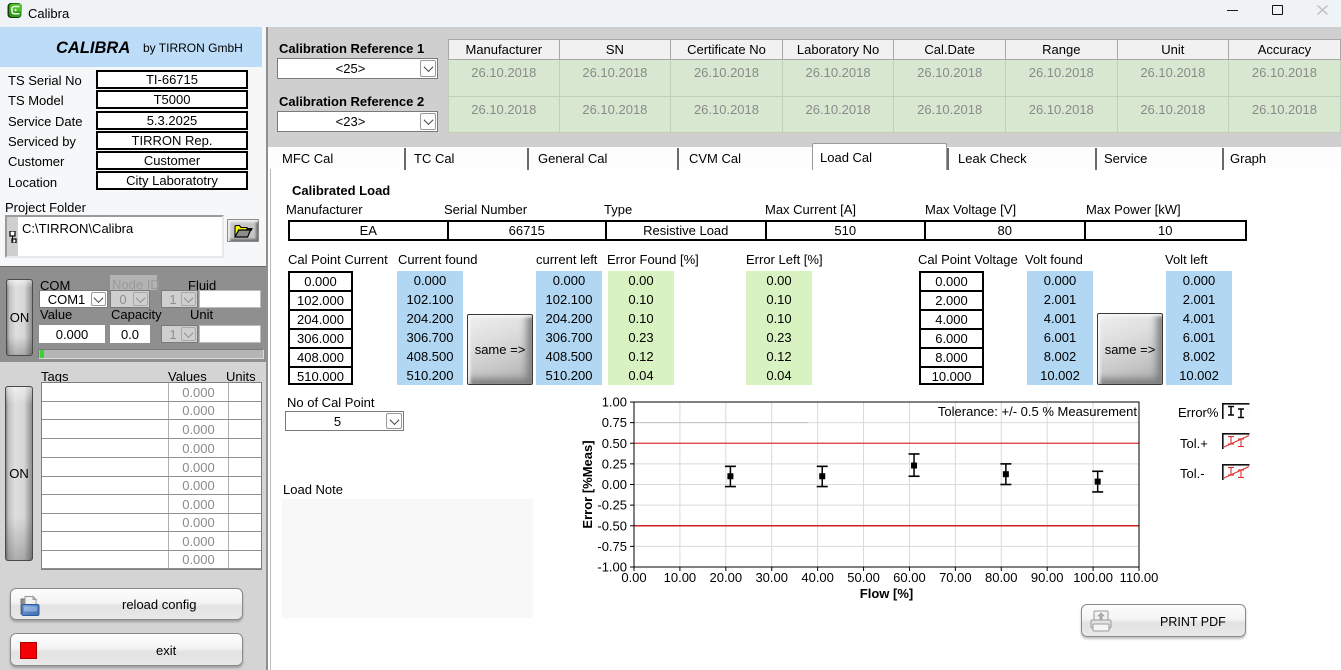 Image resolution: width=1341 pixels, height=670 pixels. What do you see at coordinates (1037, 411) in the screenshot?
I see `svg-text:Tolerance: +/- 0.5 % Measureme: Tolerance: +/- 0.5 % Measurement` at bounding box center [1037, 411].